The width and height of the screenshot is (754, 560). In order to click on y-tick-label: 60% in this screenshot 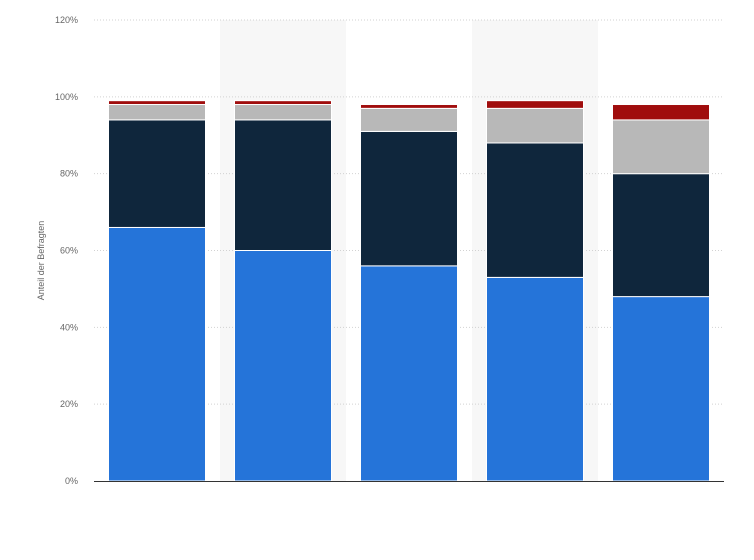, I will do `click(69, 251)`.